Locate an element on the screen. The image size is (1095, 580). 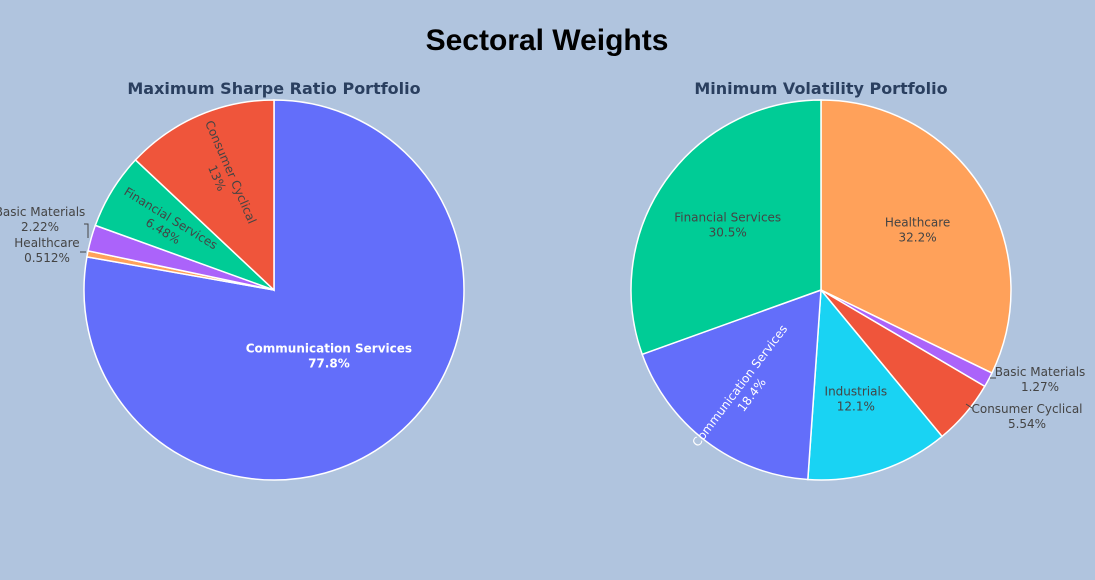
pie1-slice-communication-services is located at coordinates (731, 384).